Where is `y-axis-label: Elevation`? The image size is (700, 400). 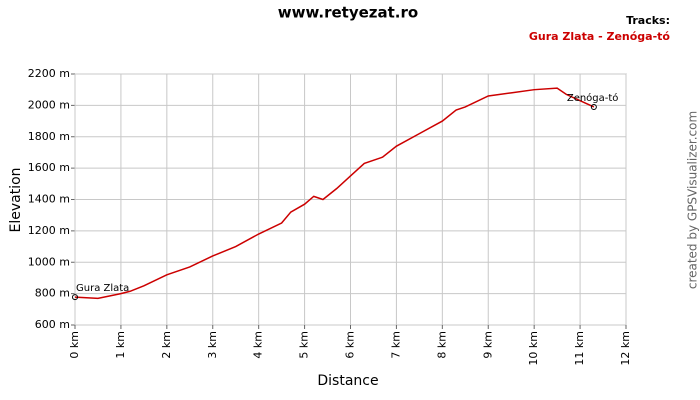
y-axis-label: Elevation is located at coordinates (16, 199).